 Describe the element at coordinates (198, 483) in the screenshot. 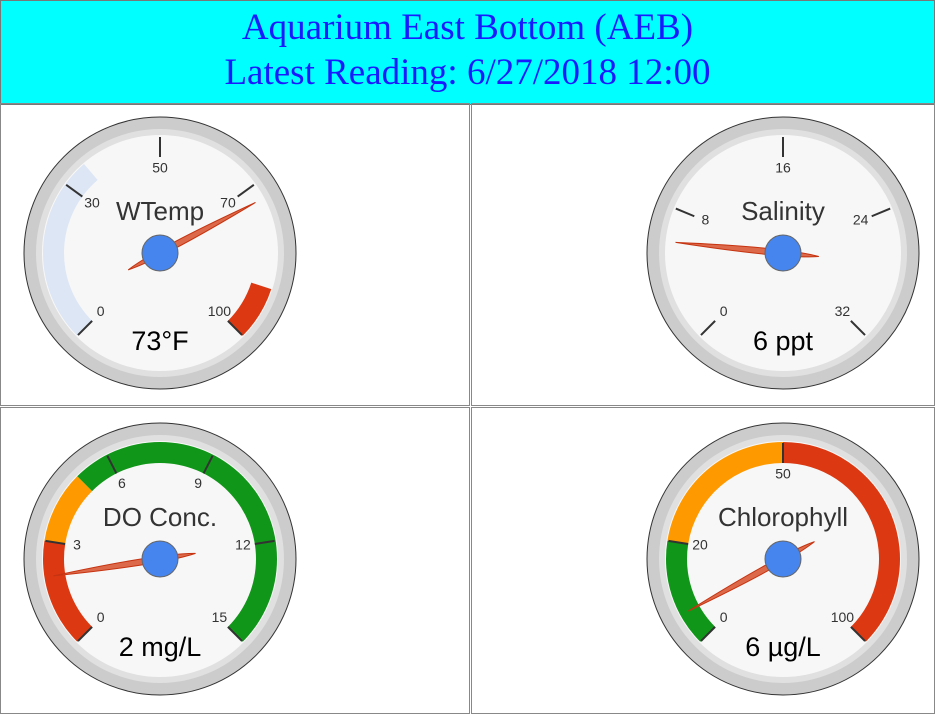

I see `tick-label: 9` at that location.